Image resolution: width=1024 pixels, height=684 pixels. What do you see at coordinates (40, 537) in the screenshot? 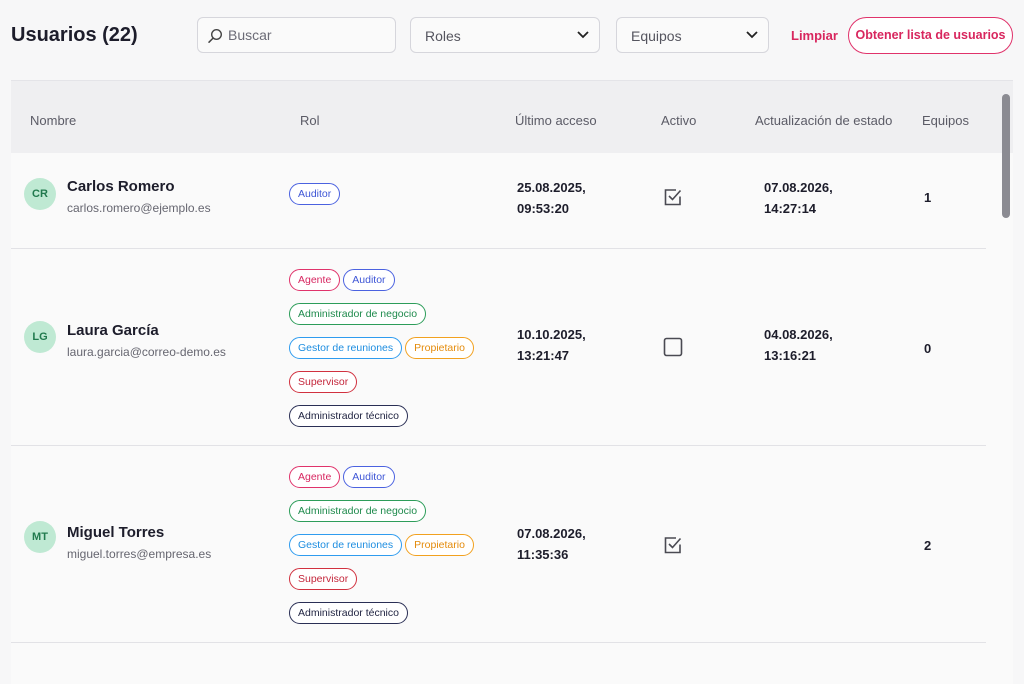
I see `avatar: MT` at bounding box center [40, 537].